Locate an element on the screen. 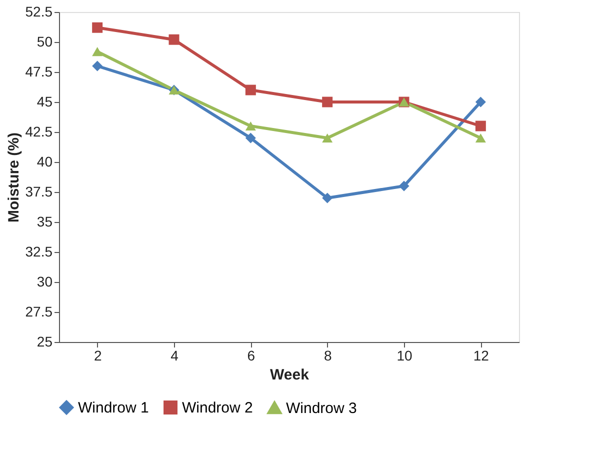 The image size is (590, 457). y-tick-label: 32.5 is located at coordinates (39, 252).